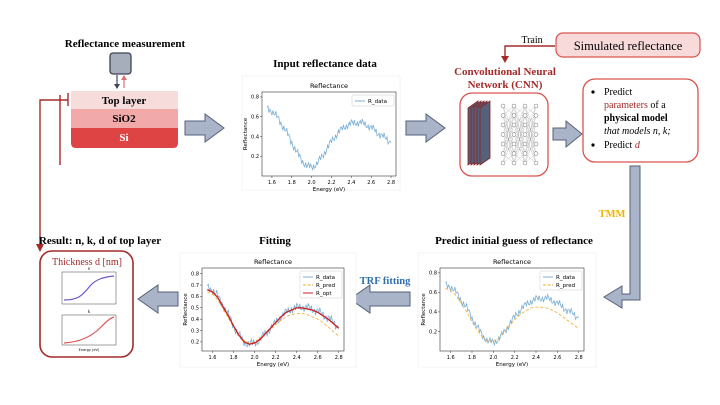  Describe the element at coordinates (622, 145) in the screenshot. I see `predict-line-5: Predict d` at that location.